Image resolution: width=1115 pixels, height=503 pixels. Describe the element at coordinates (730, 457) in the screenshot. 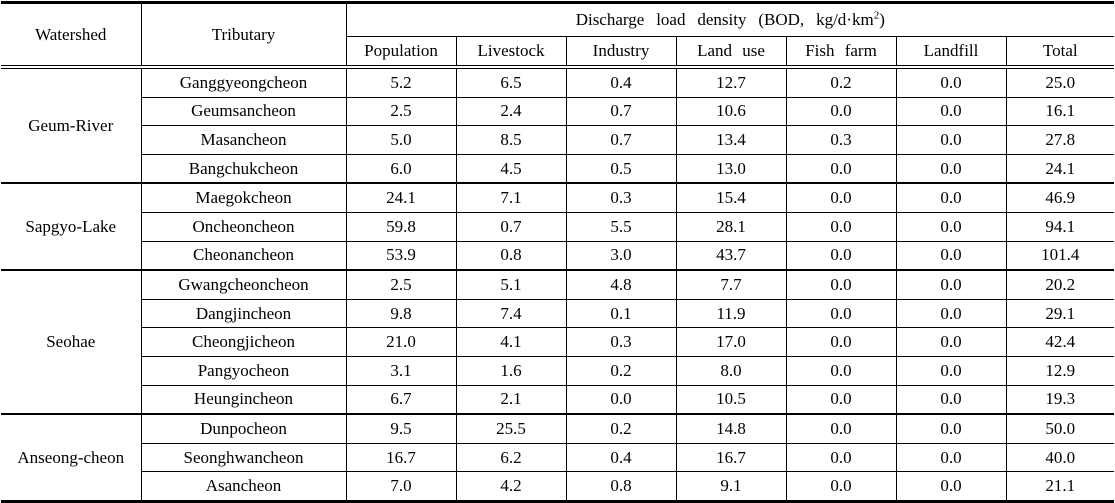

I see `value-cell: 16.7` at that location.